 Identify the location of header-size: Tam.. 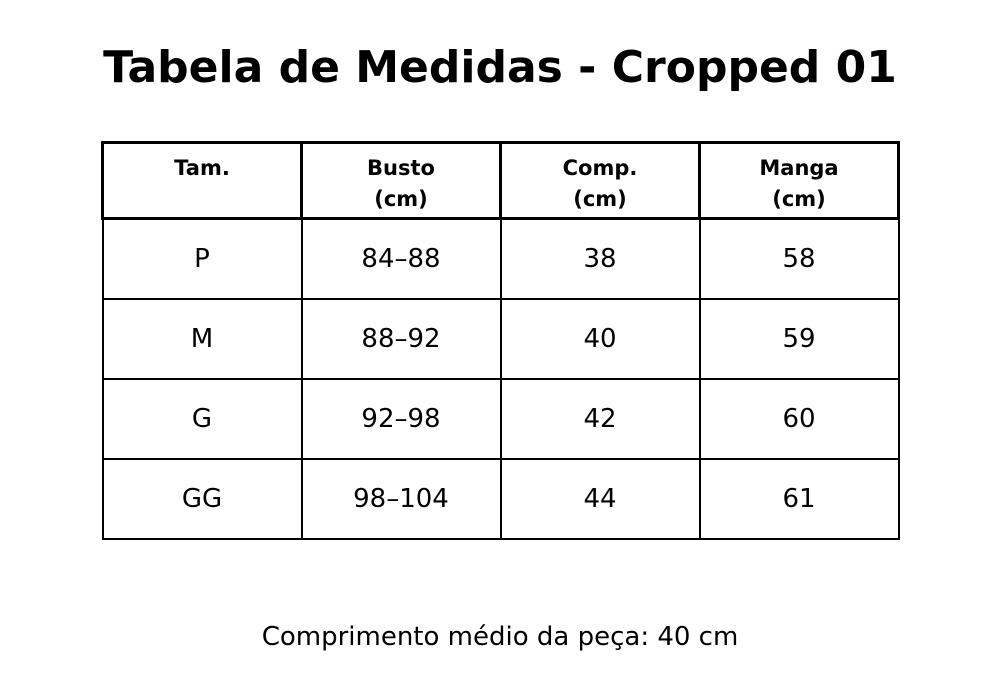
(202, 180).